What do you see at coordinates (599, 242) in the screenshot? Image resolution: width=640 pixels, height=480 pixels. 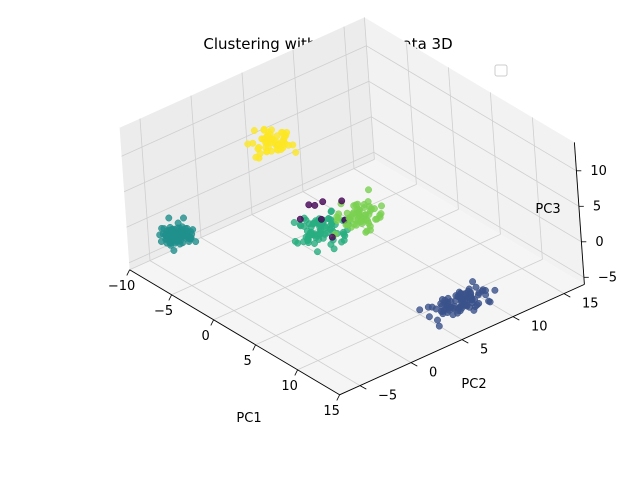 I see `z-tick-label: 0` at bounding box center [599, 242].